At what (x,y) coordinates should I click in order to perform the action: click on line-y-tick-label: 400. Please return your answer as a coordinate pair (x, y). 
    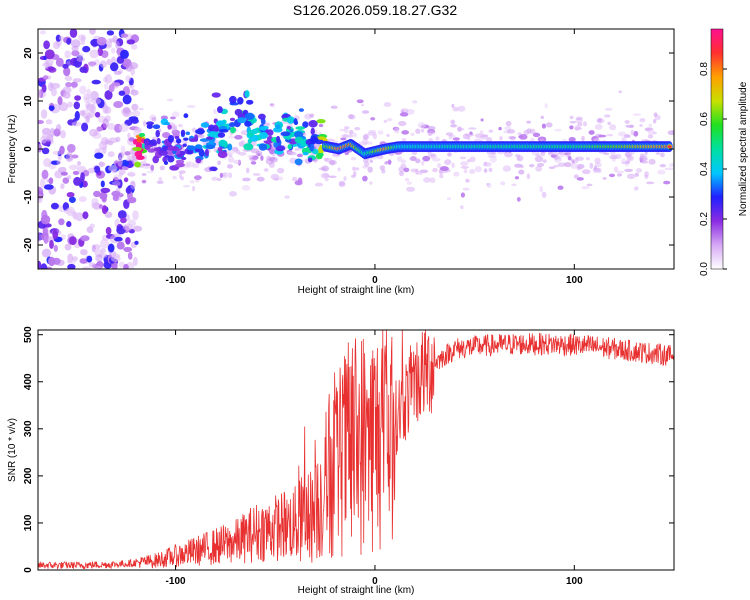
    Looking at the image, I should click on (28, 381).